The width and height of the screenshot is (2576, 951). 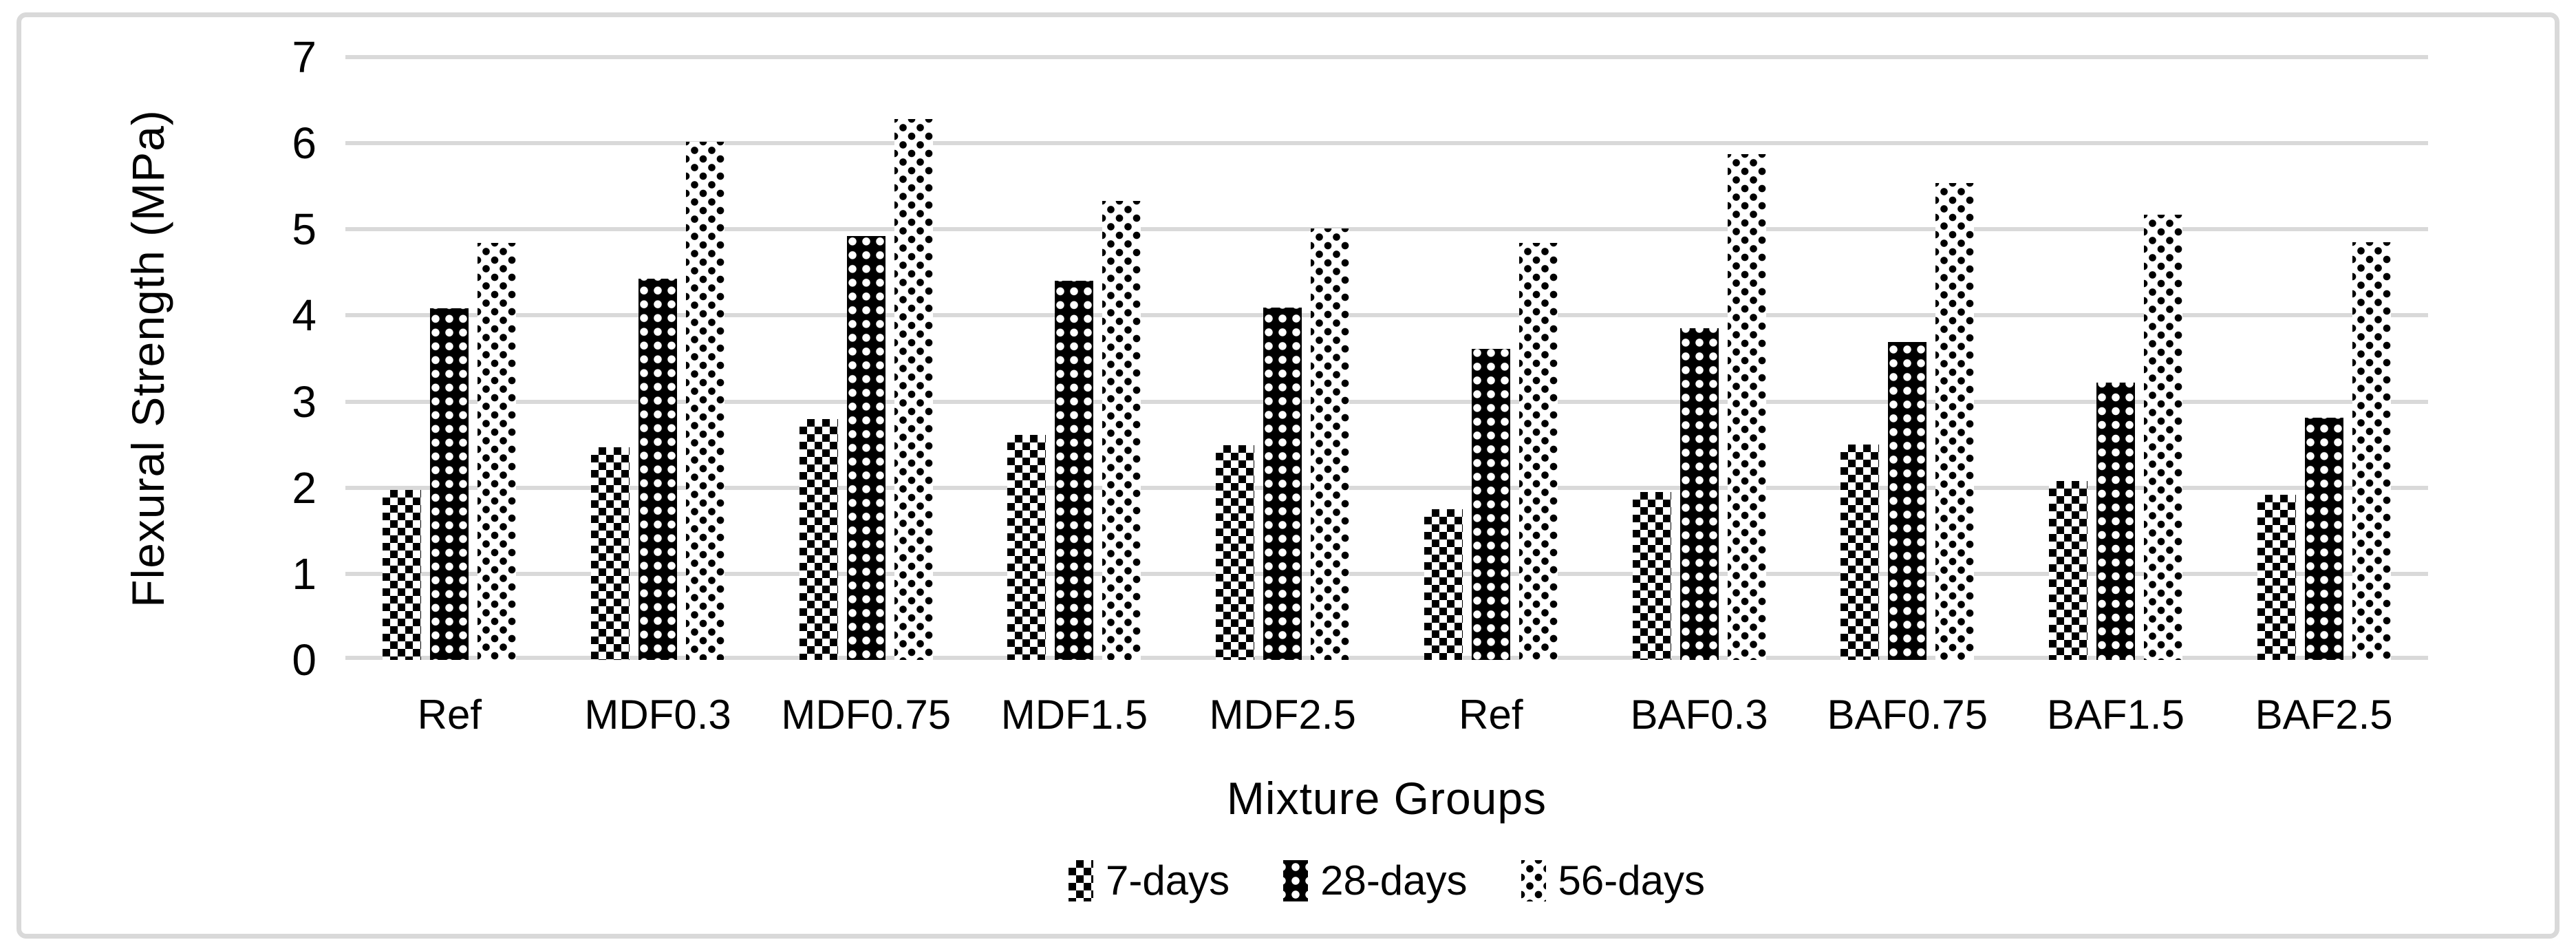 What do you see at coordinates (304, 573) in the screenshot?
I see `y-tick-label-1: 1` at bounding box center [304, 573].